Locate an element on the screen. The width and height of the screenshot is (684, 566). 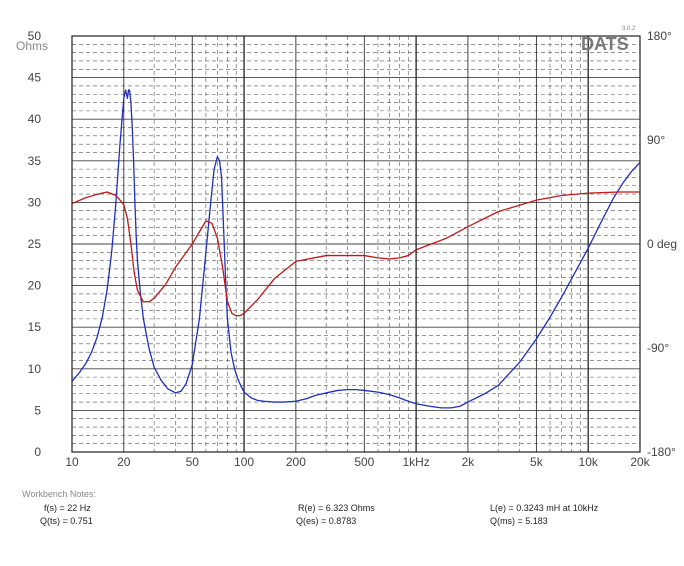
y-right-tick-label: -180° is located at coordinates (661, 452).